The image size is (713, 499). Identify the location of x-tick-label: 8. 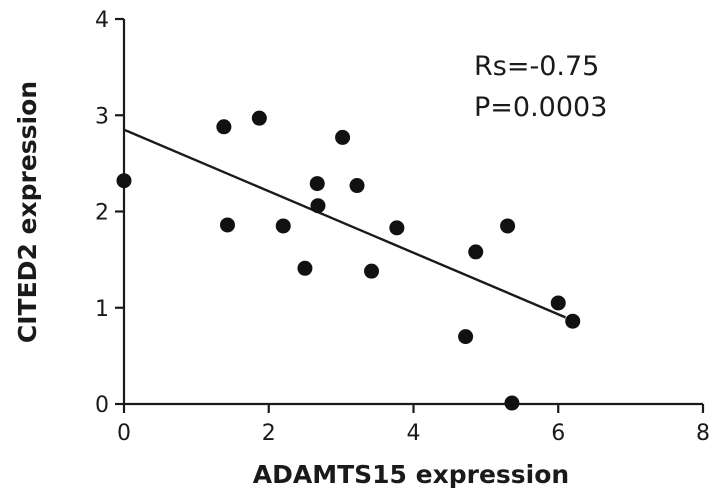
(703, 433).